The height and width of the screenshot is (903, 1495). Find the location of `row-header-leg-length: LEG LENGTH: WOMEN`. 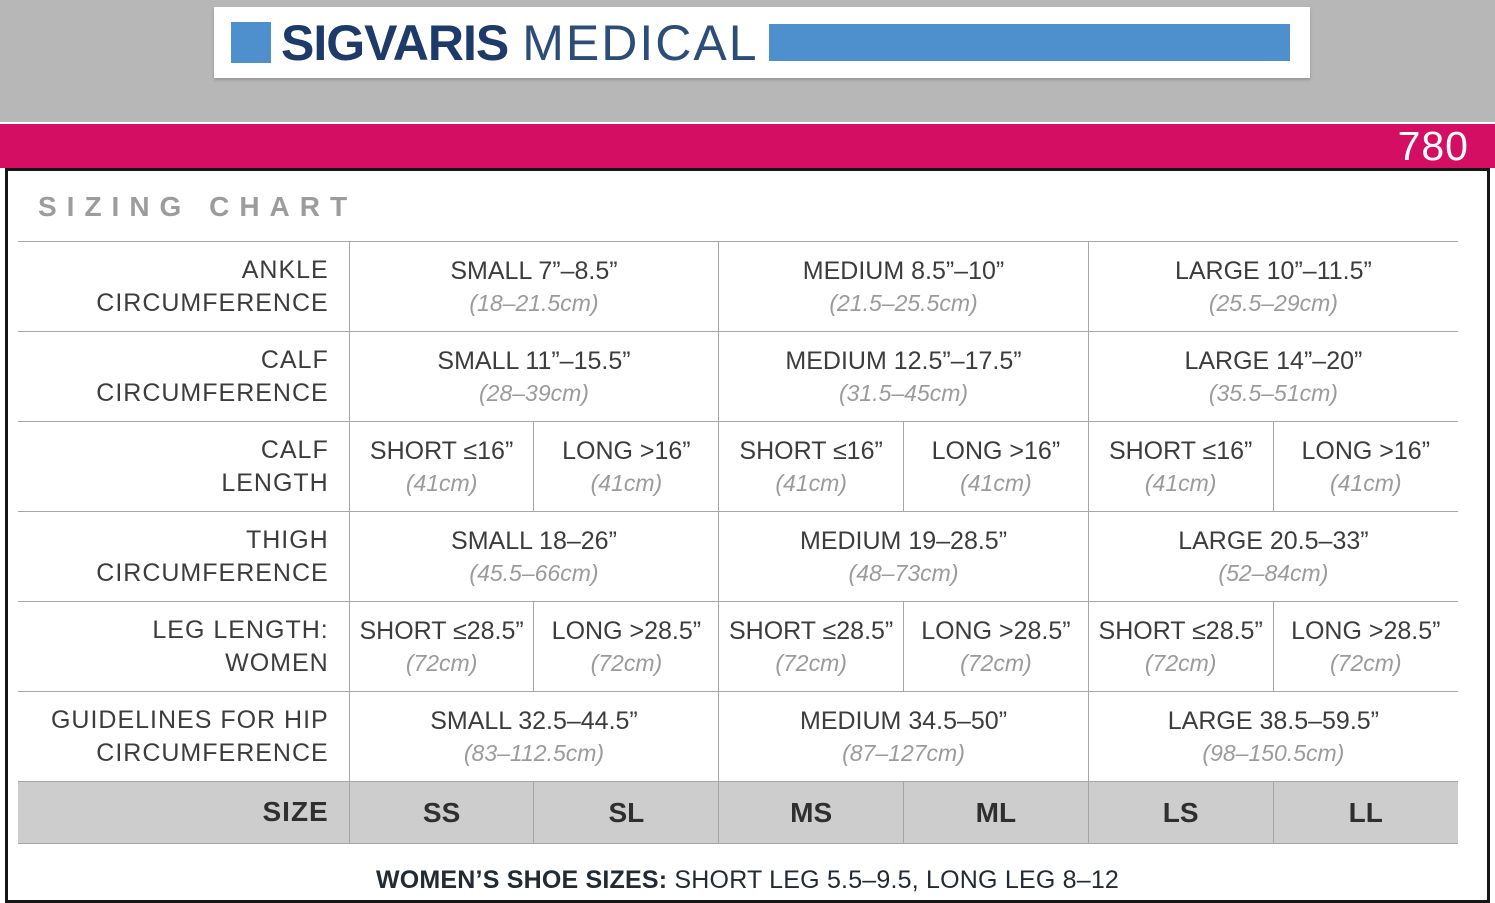

row-header-leg-length: LEG LENGTH: WOMEN is located at coordinates (184, 646).